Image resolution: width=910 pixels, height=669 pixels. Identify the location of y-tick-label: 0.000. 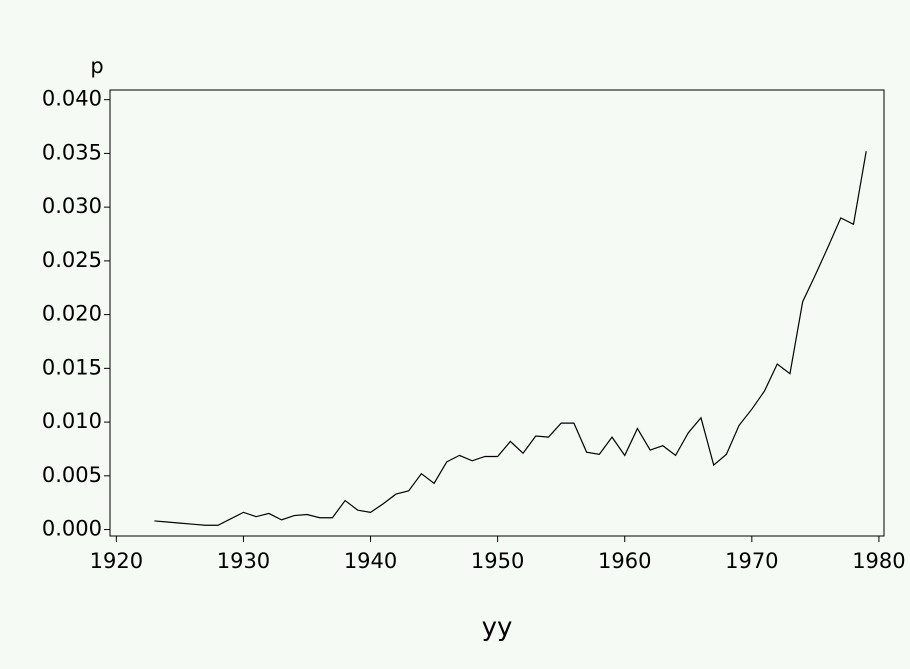
(72, 529).